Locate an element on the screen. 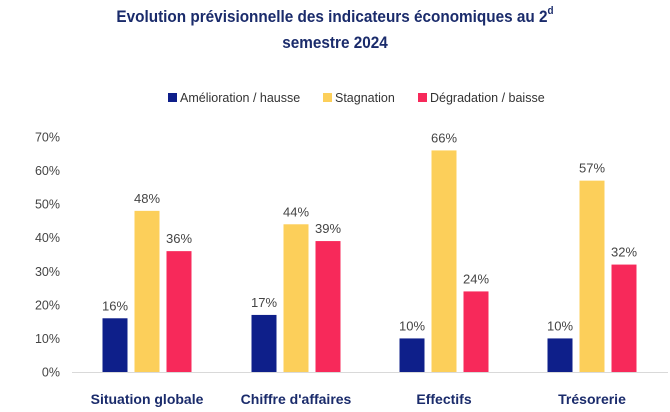 This screenshot has width=670, height=412. chart-title-line2: semestre 2024 is located at coordinates (335, 42).